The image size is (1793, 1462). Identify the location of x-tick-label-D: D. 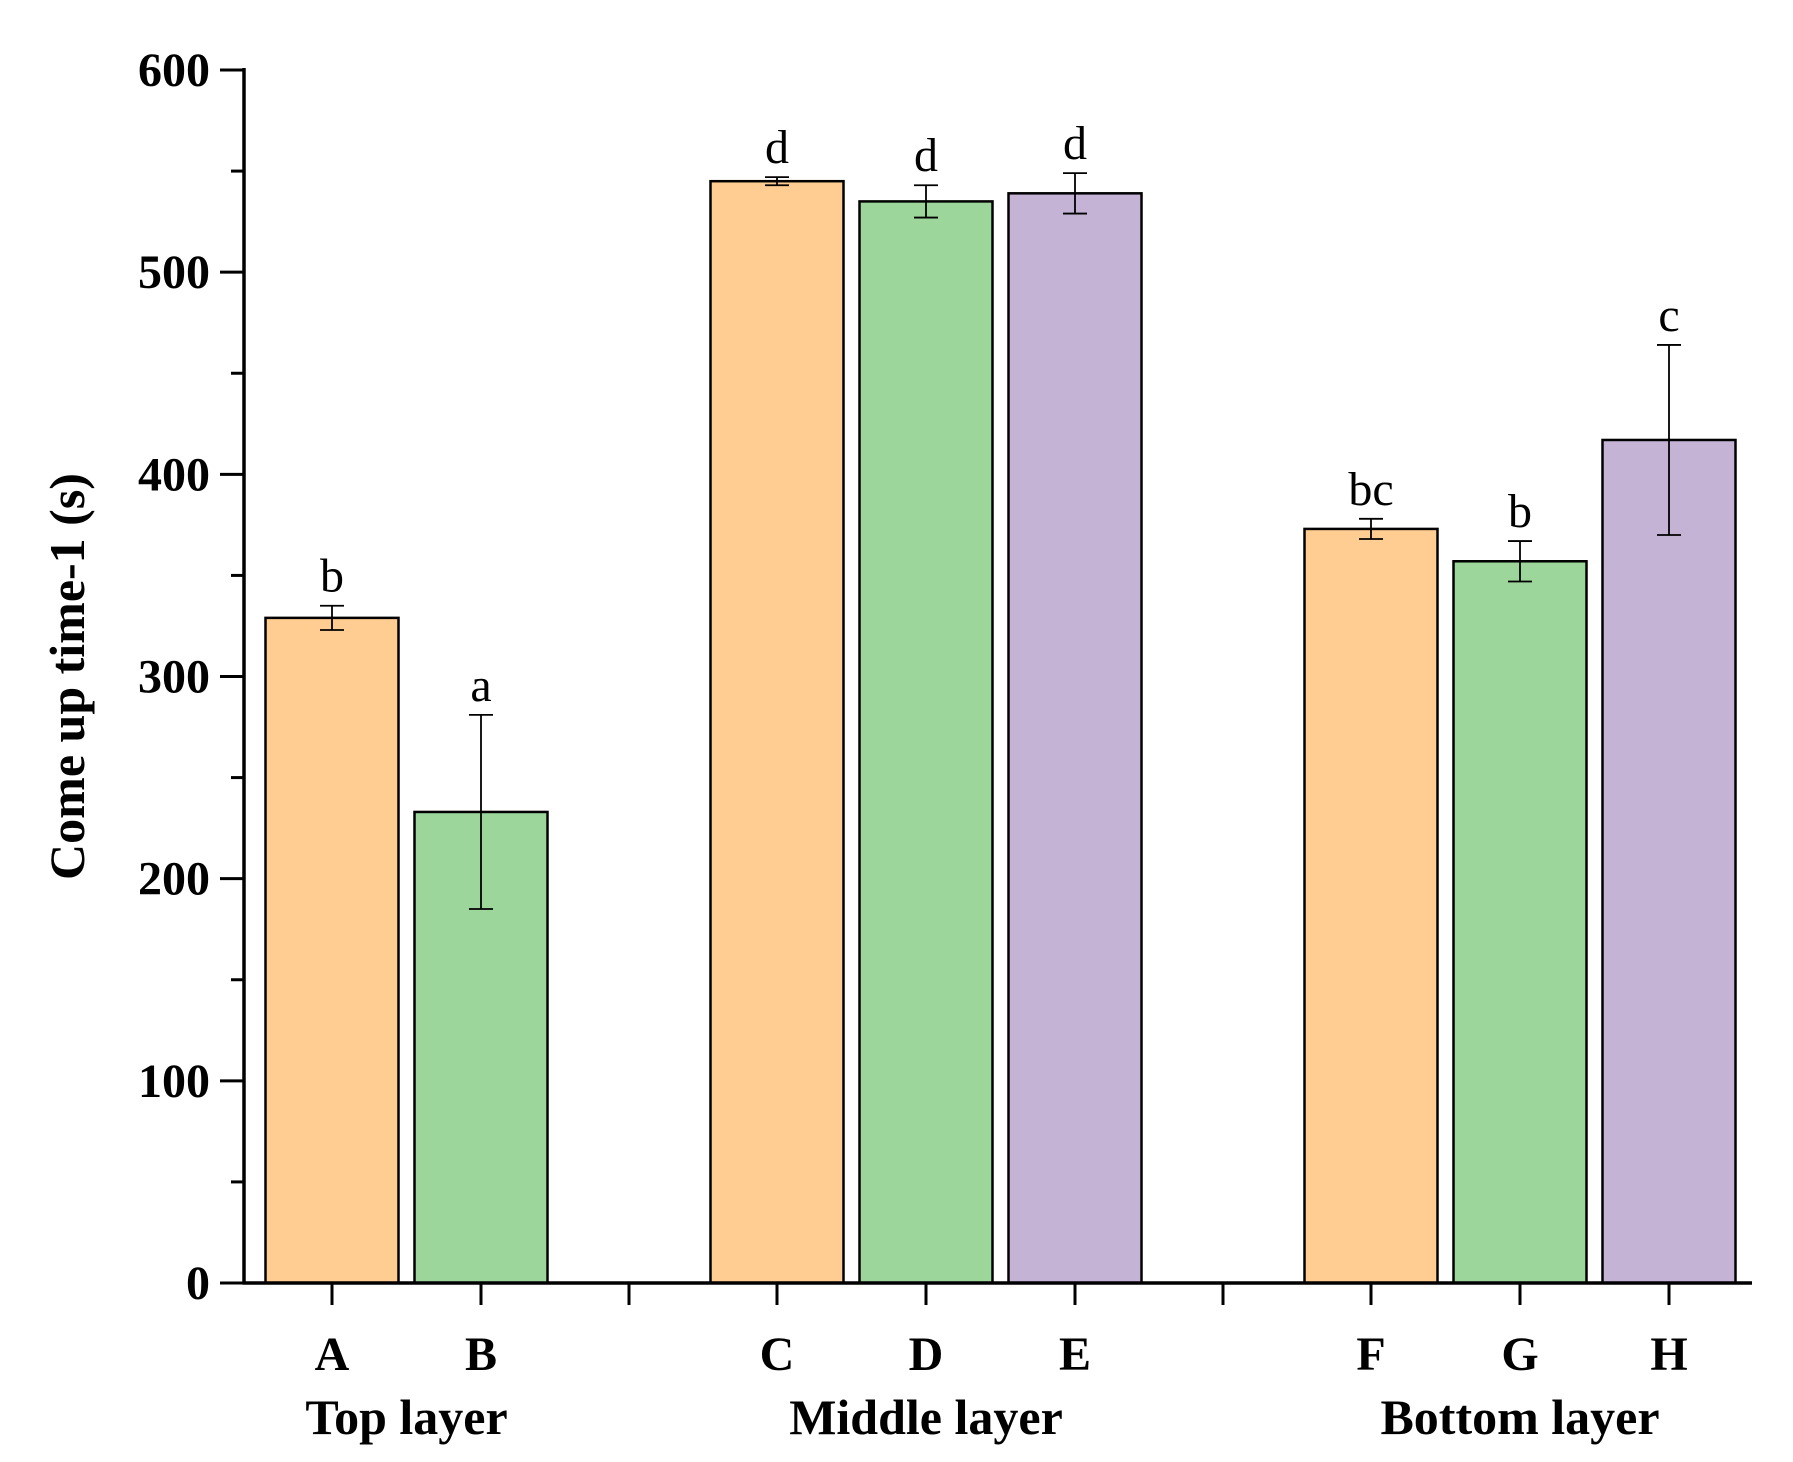
(926, 1354).